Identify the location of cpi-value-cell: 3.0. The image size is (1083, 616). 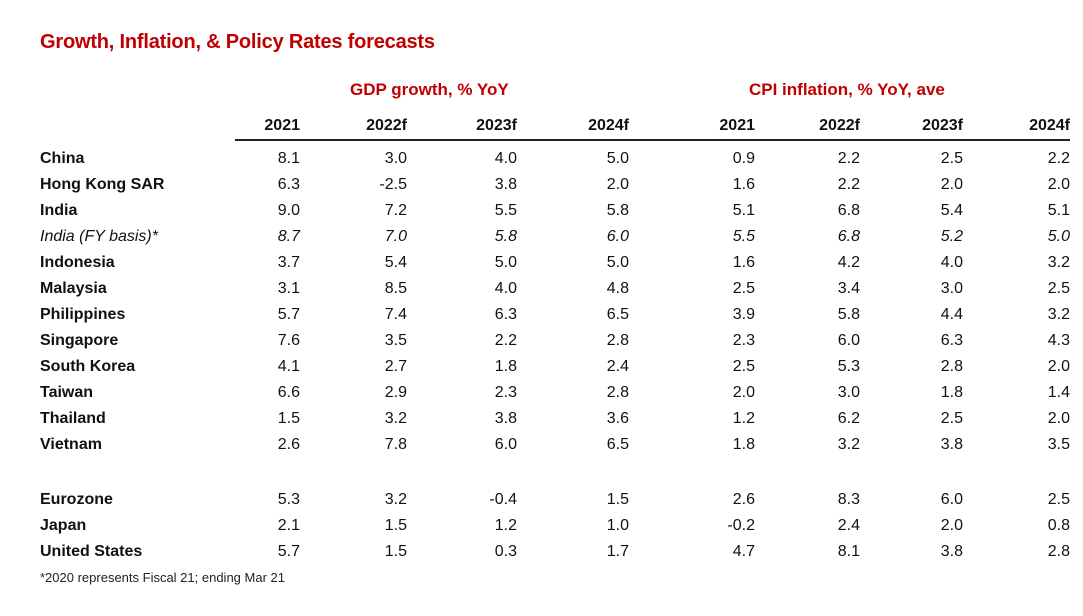
(848, 392).